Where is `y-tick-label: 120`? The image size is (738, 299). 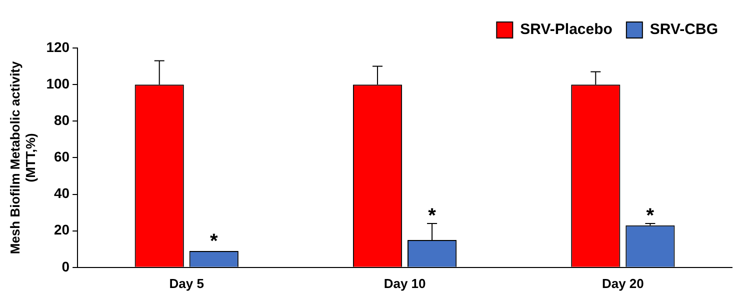
y-tick-label: 120 is located at coordinates (58, 46).